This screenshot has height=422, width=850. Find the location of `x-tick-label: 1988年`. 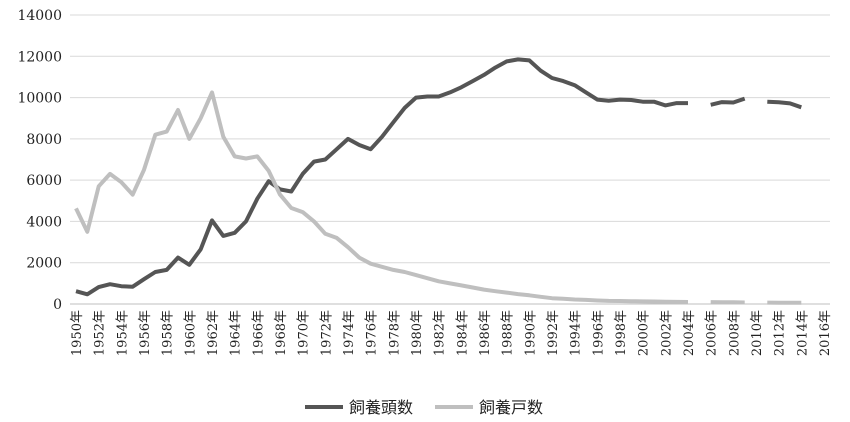

x-tick-label: 1988年 is located at coordinates (508, 333).